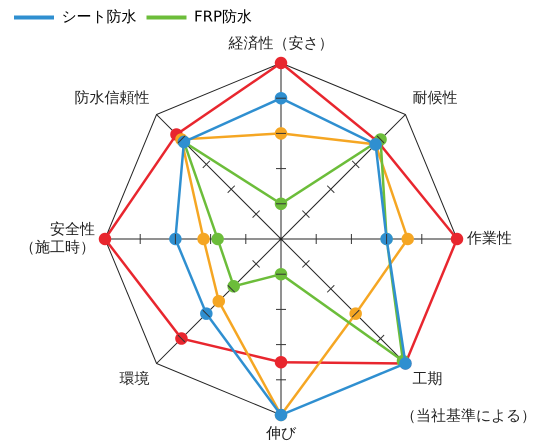 This screenshot has width=540, height=448. I want to click on spoke-label: 工期, so click(427, 378).